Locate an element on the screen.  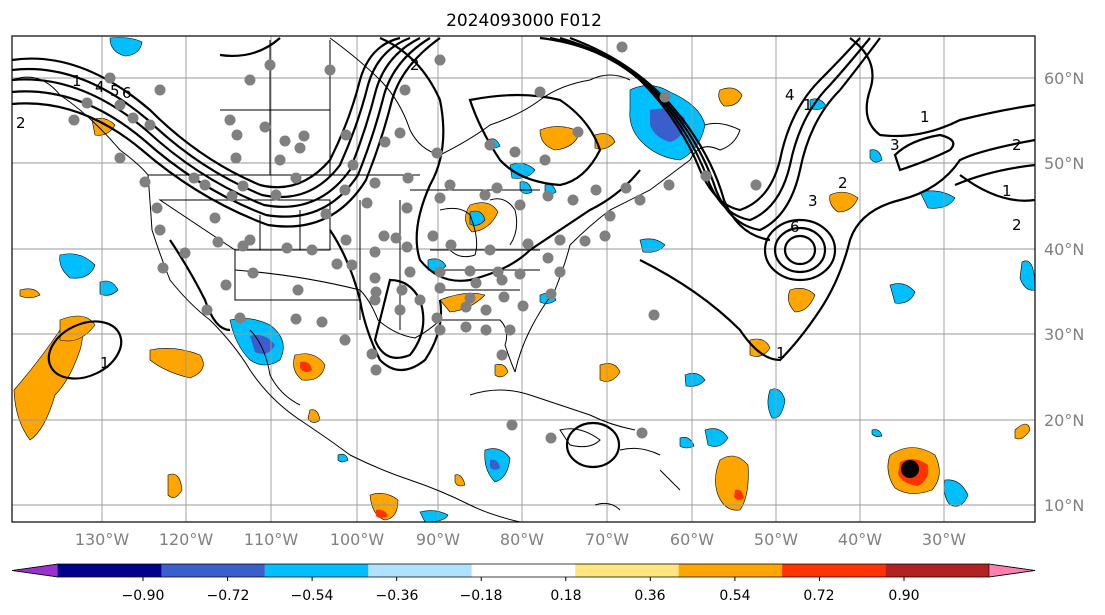
colorbar-tick-label: 0.18 is located at coordinates (565, 596).